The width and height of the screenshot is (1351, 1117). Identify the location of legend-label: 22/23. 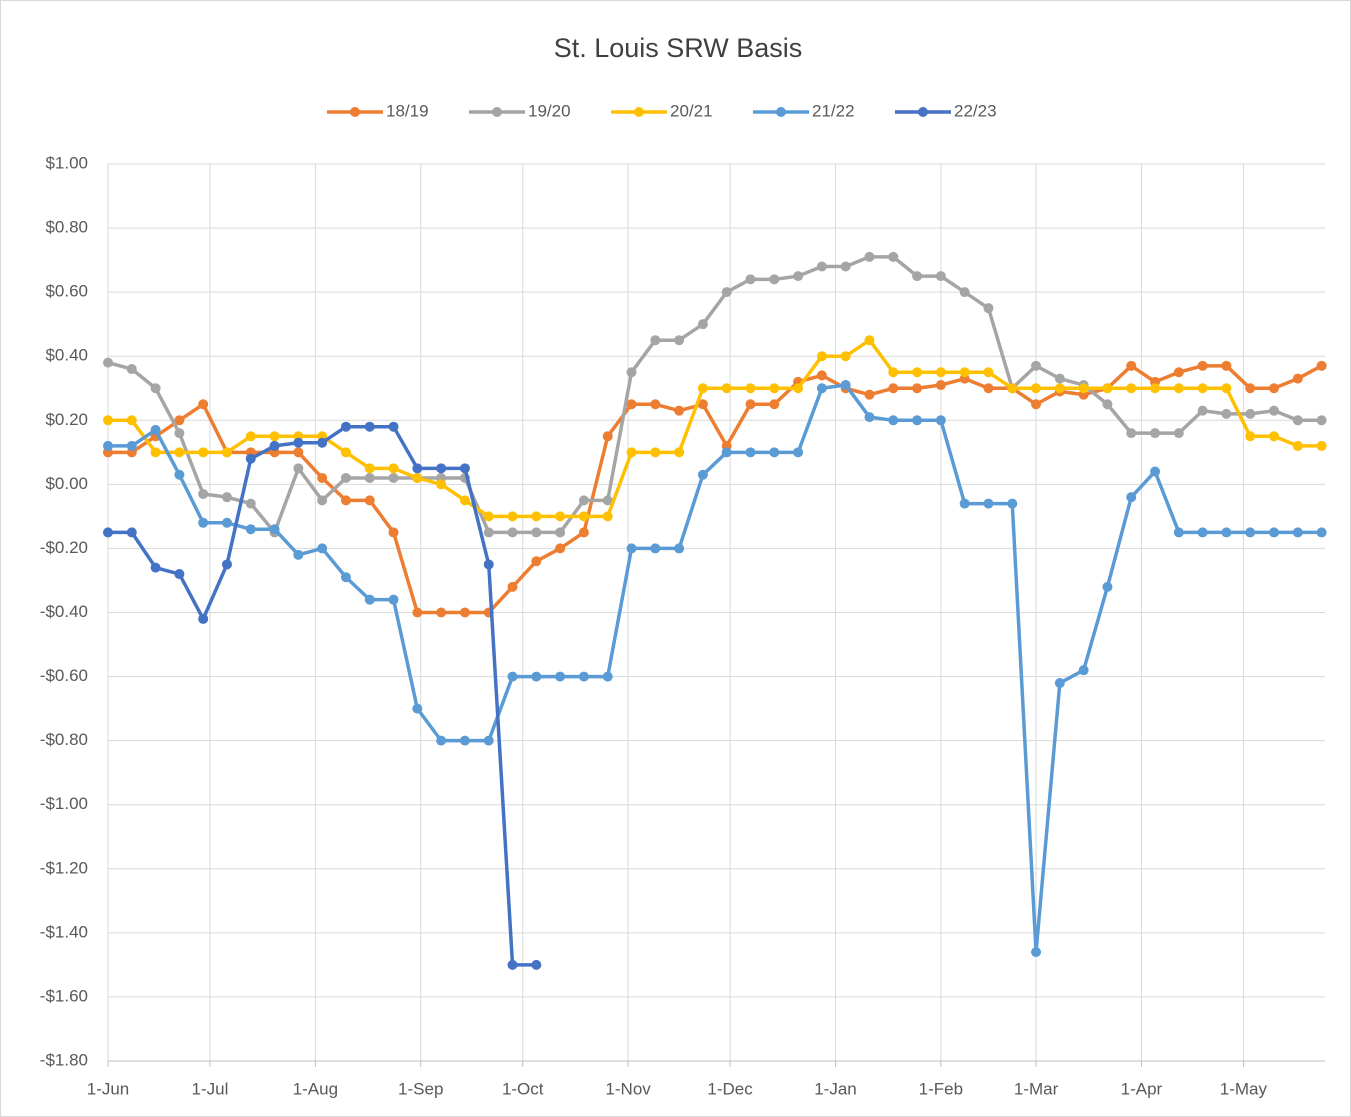
(975, 110).